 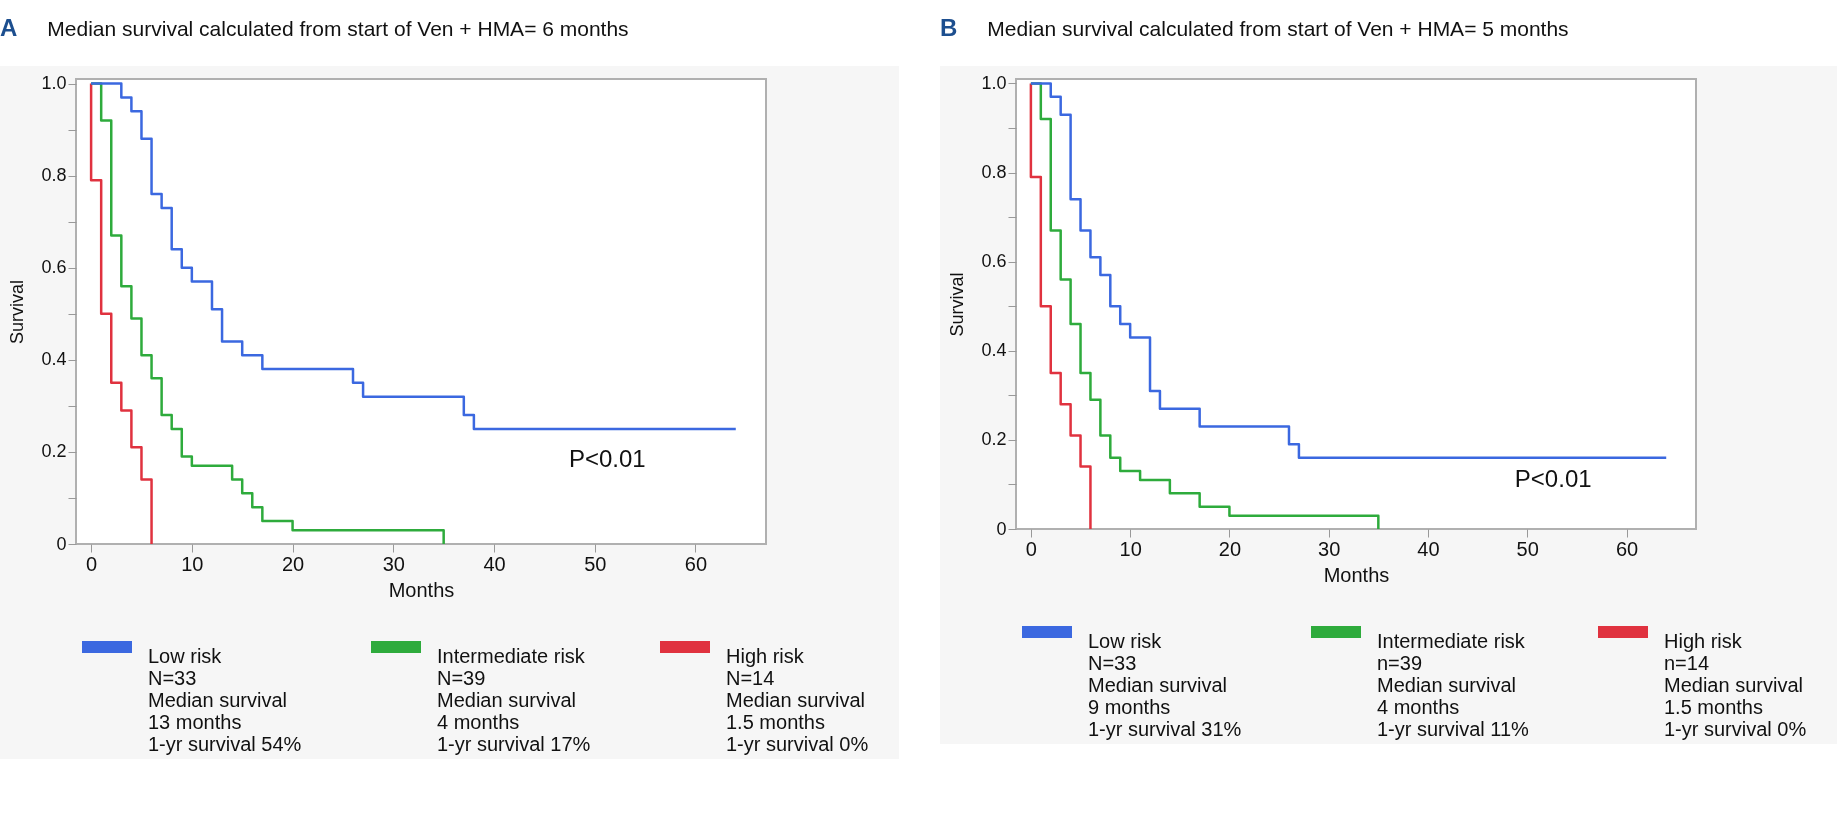 What do you see at coordinates (9, 28) in the screenshot?
I see `text: A` at bounding box center [9, 28].